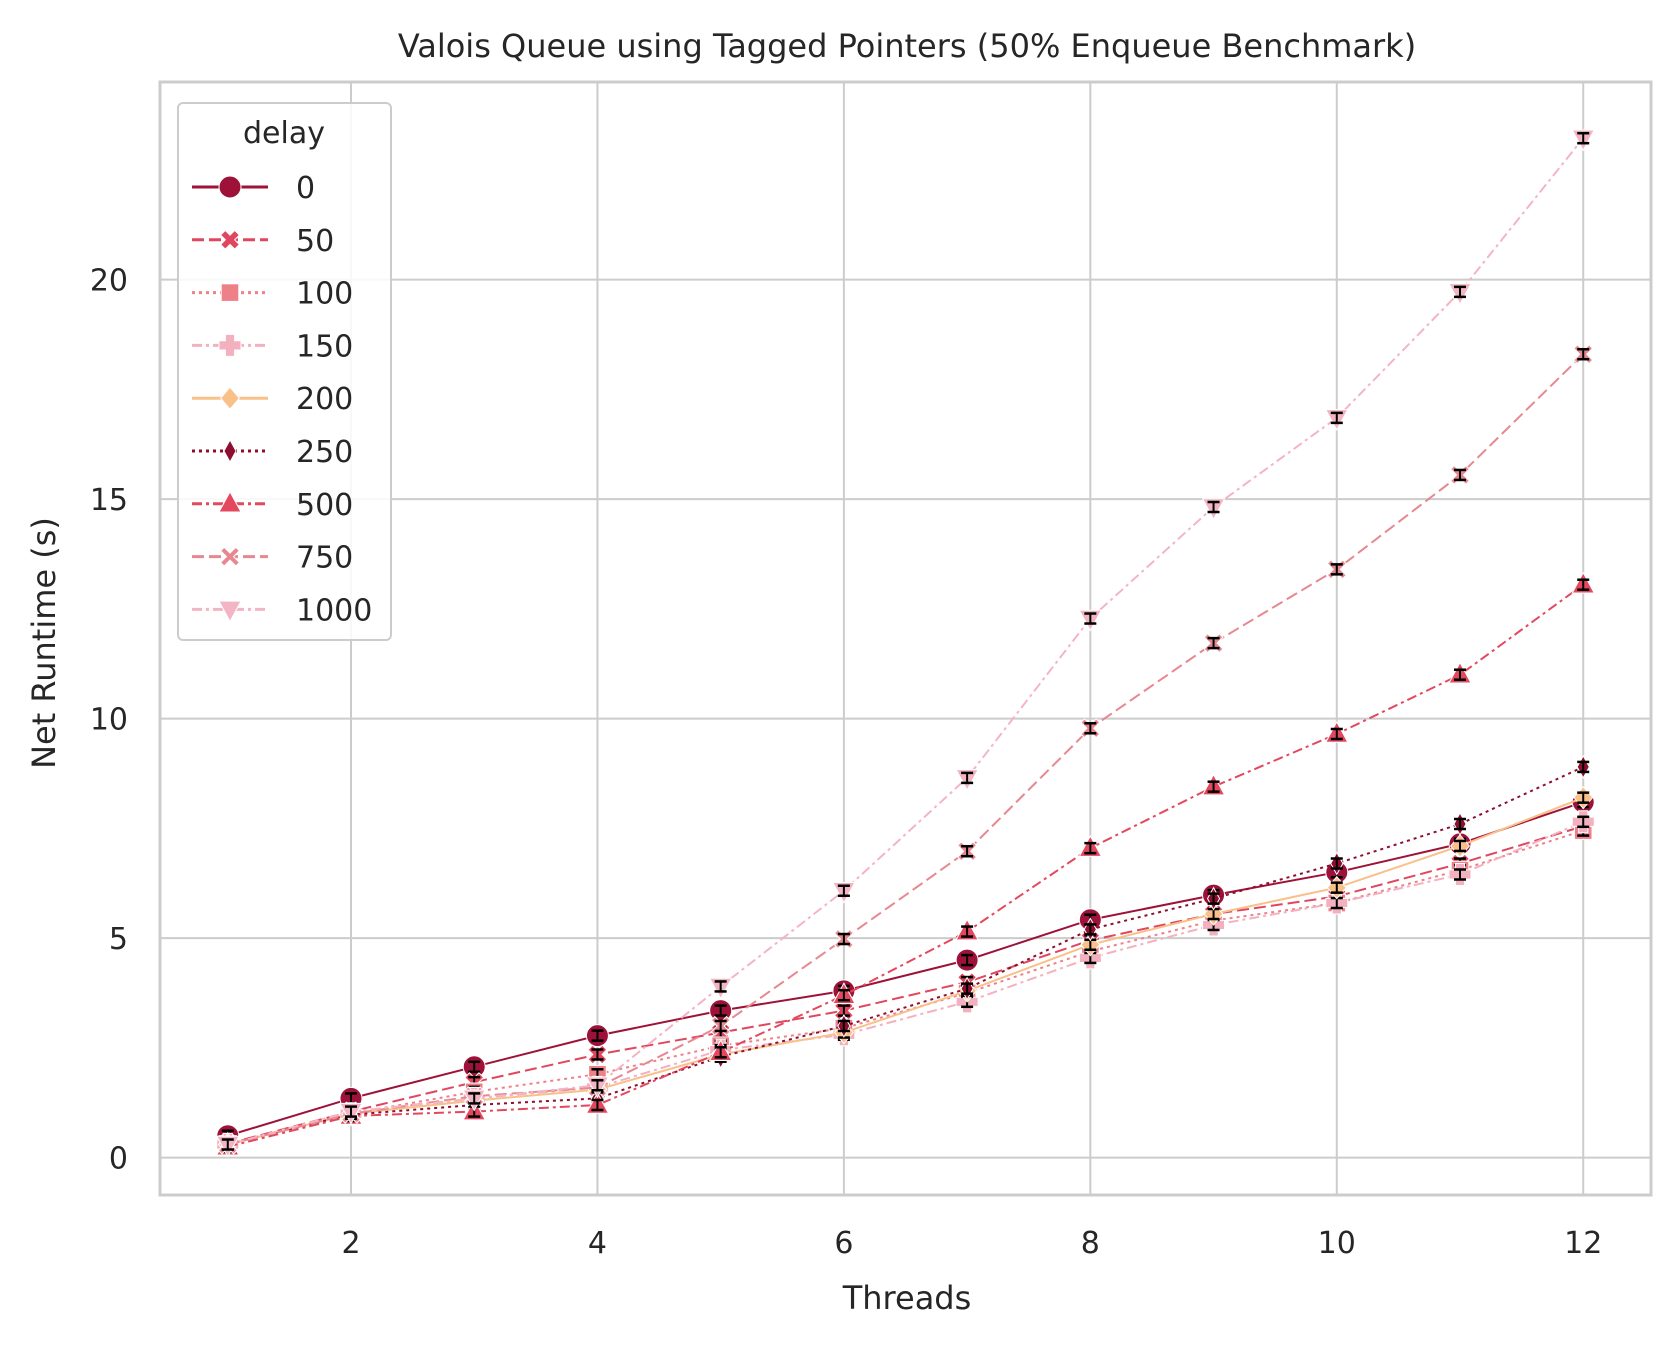  What do you see at coordinates (118, 1159) in the screenshot?
I see `y-tick-label: 0` at bounding box center [118, 1159].